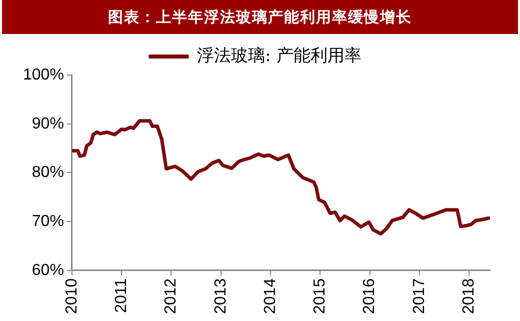 The image size is (520, 321). I want to click on x-tick-label: 2014, so click(270, 296).